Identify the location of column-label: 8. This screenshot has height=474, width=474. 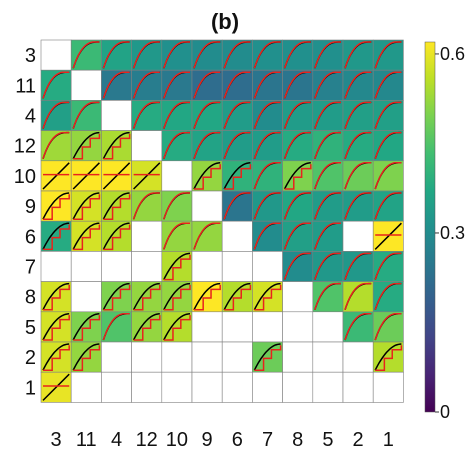
(297, 440).